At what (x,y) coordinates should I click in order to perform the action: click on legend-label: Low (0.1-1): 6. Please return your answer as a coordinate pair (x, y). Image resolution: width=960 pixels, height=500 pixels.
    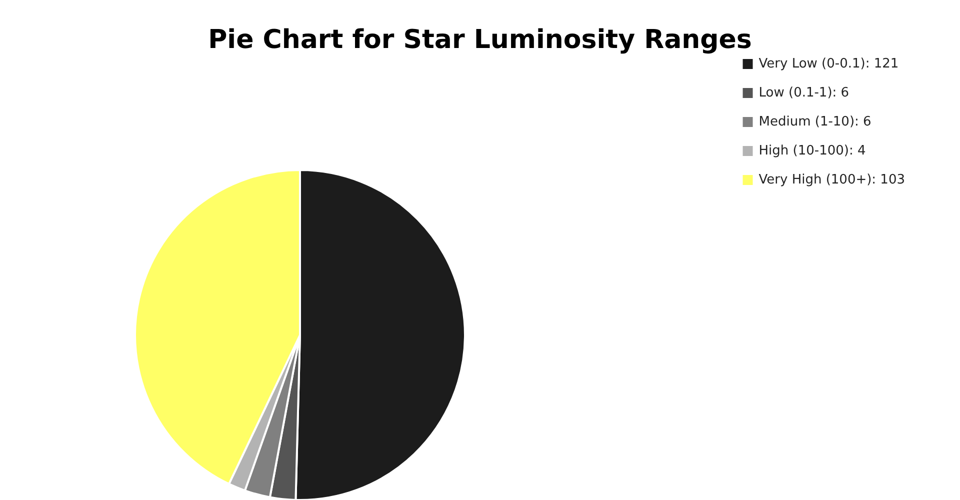
    Looking at the image, I should click on (804, 93).